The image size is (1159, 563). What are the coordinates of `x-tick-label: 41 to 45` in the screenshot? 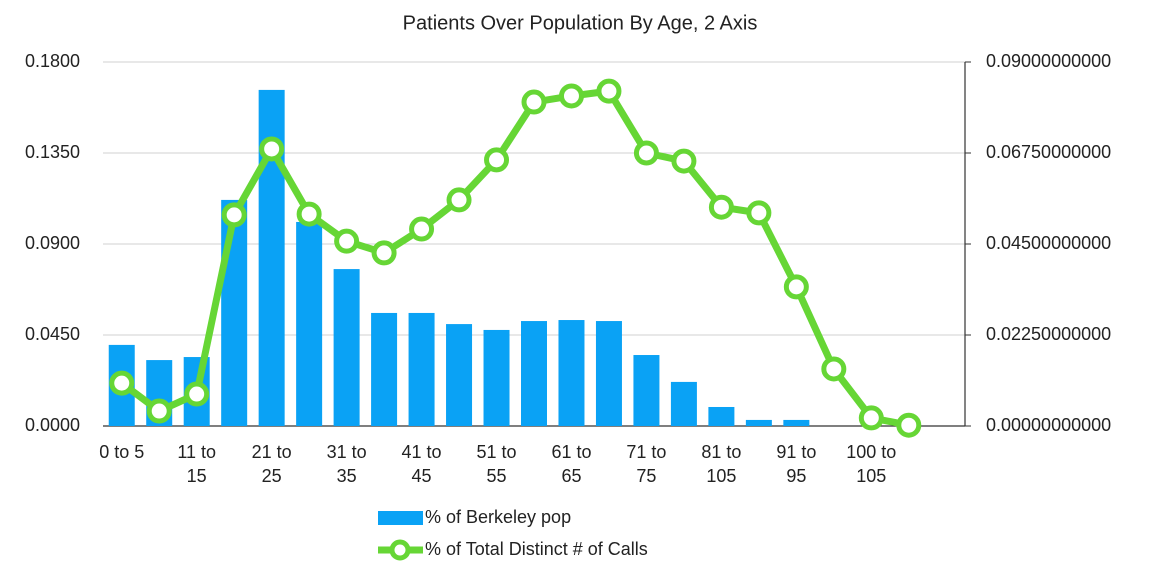 It's located at (421, 464).